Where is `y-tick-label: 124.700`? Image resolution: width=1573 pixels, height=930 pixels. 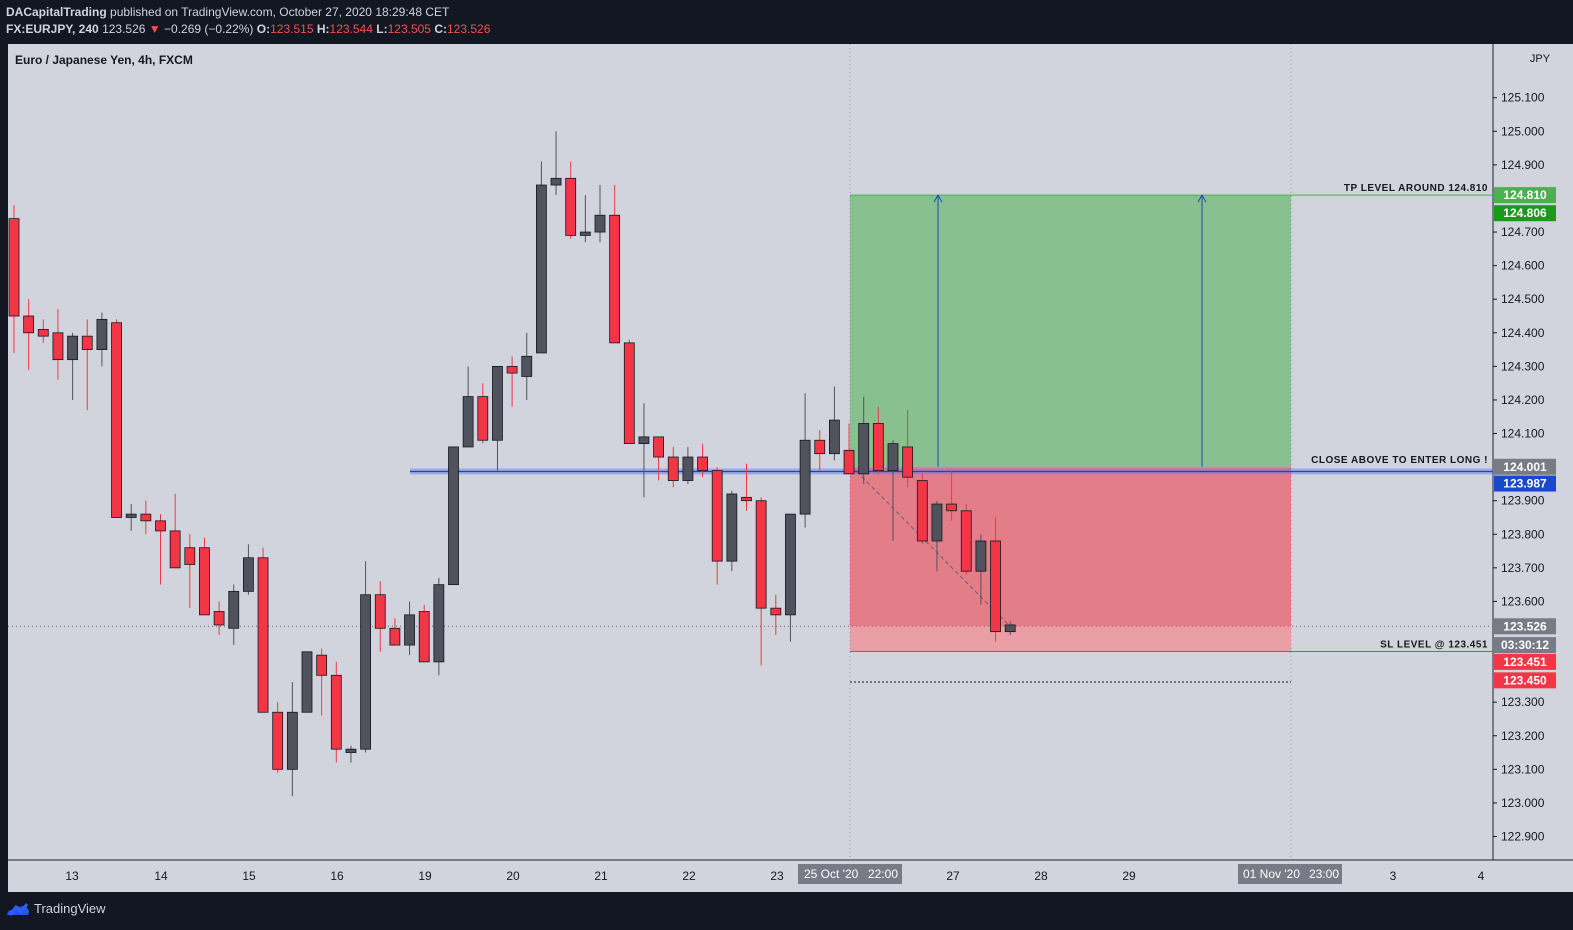 y-tick-label: 124.700 is located at coordinates (1523, 232).